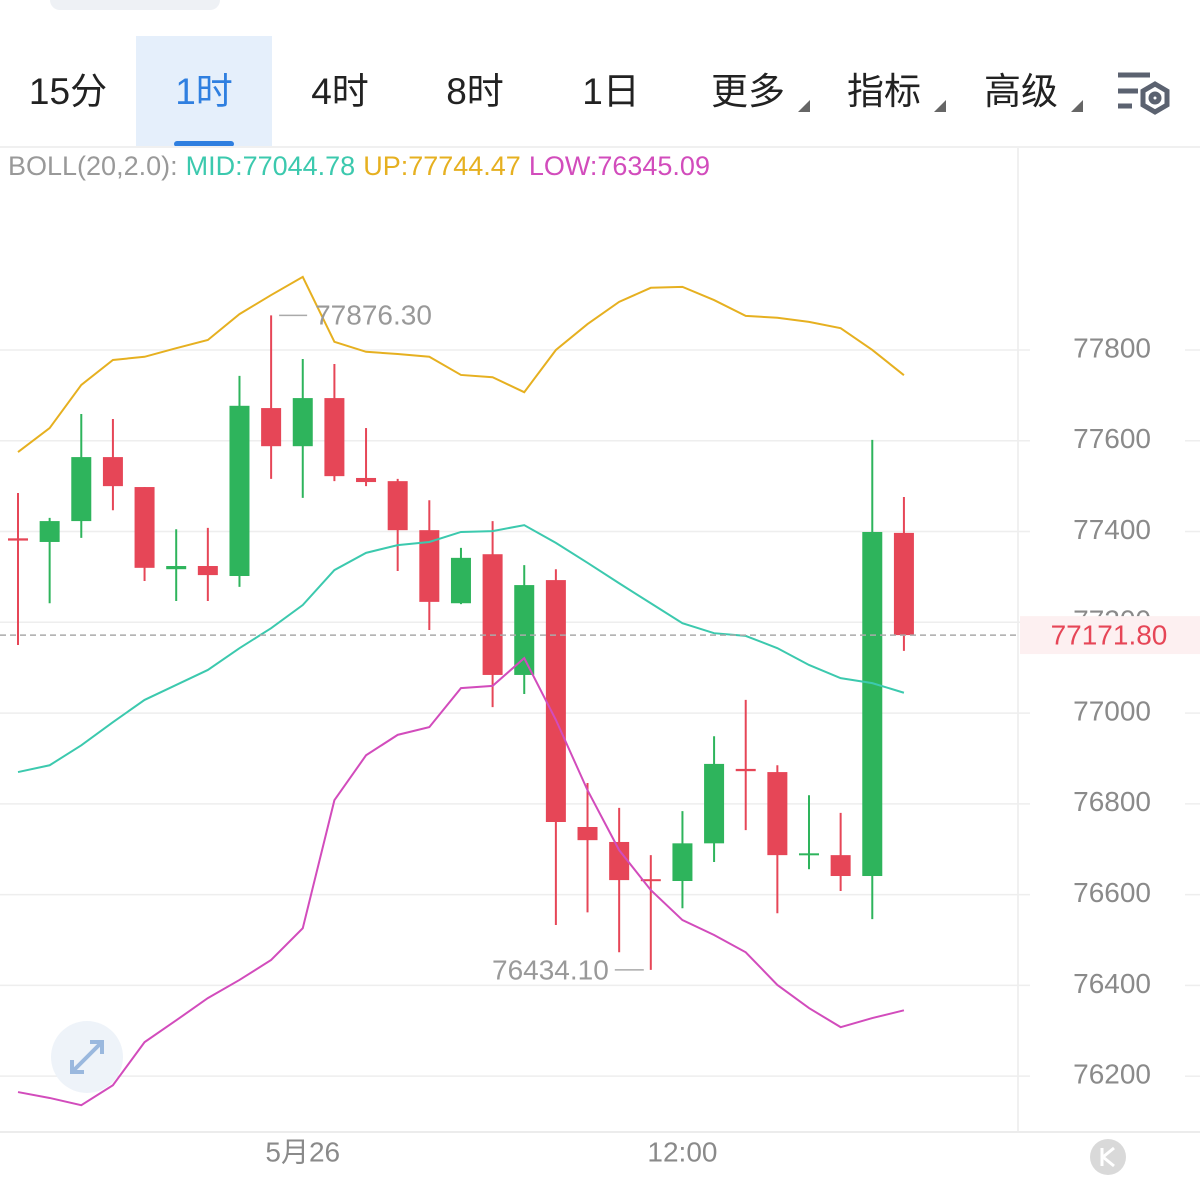 The width and height of the screenshot is (1200, 1186). I want to click on tab-label: 4时, so click(340, 91).